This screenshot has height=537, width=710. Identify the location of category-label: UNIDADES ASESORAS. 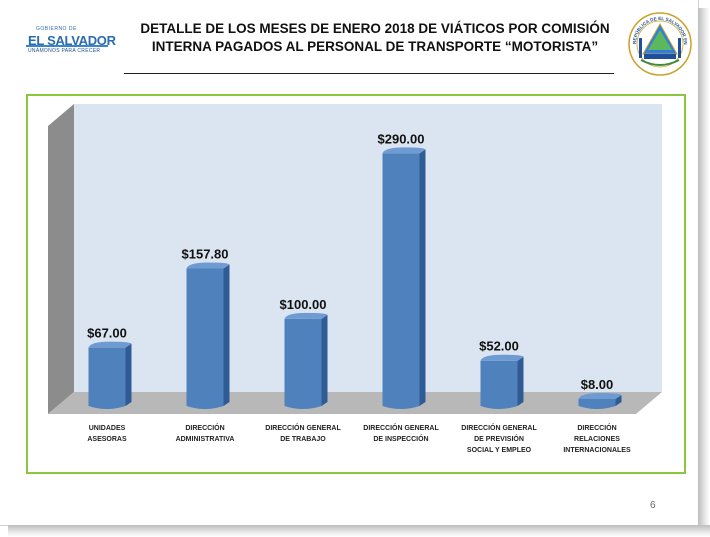
(107, 434).